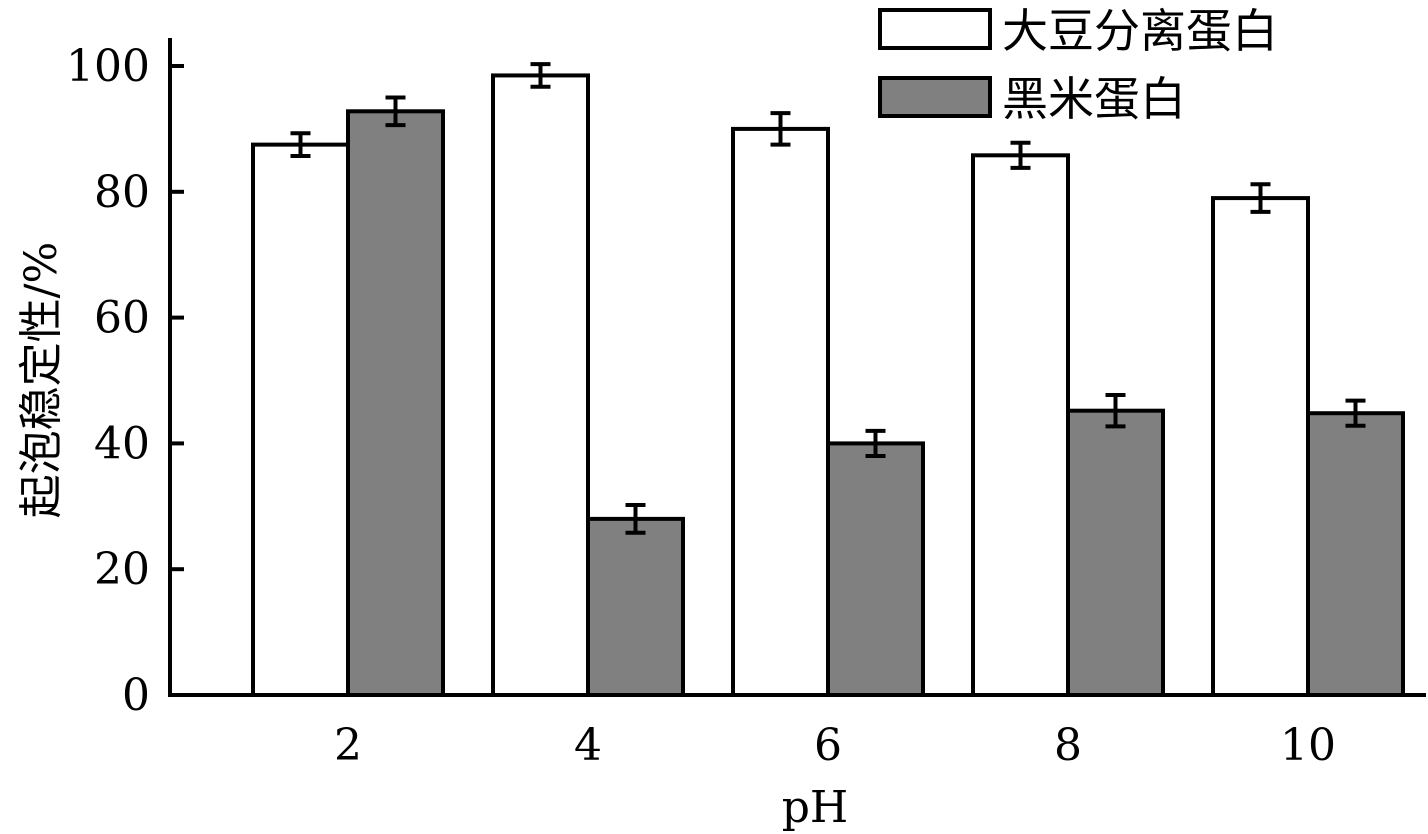  Describe the element at coordinates (122, 192) in the screenshot. I see `y-tick-label: 80` at that location.